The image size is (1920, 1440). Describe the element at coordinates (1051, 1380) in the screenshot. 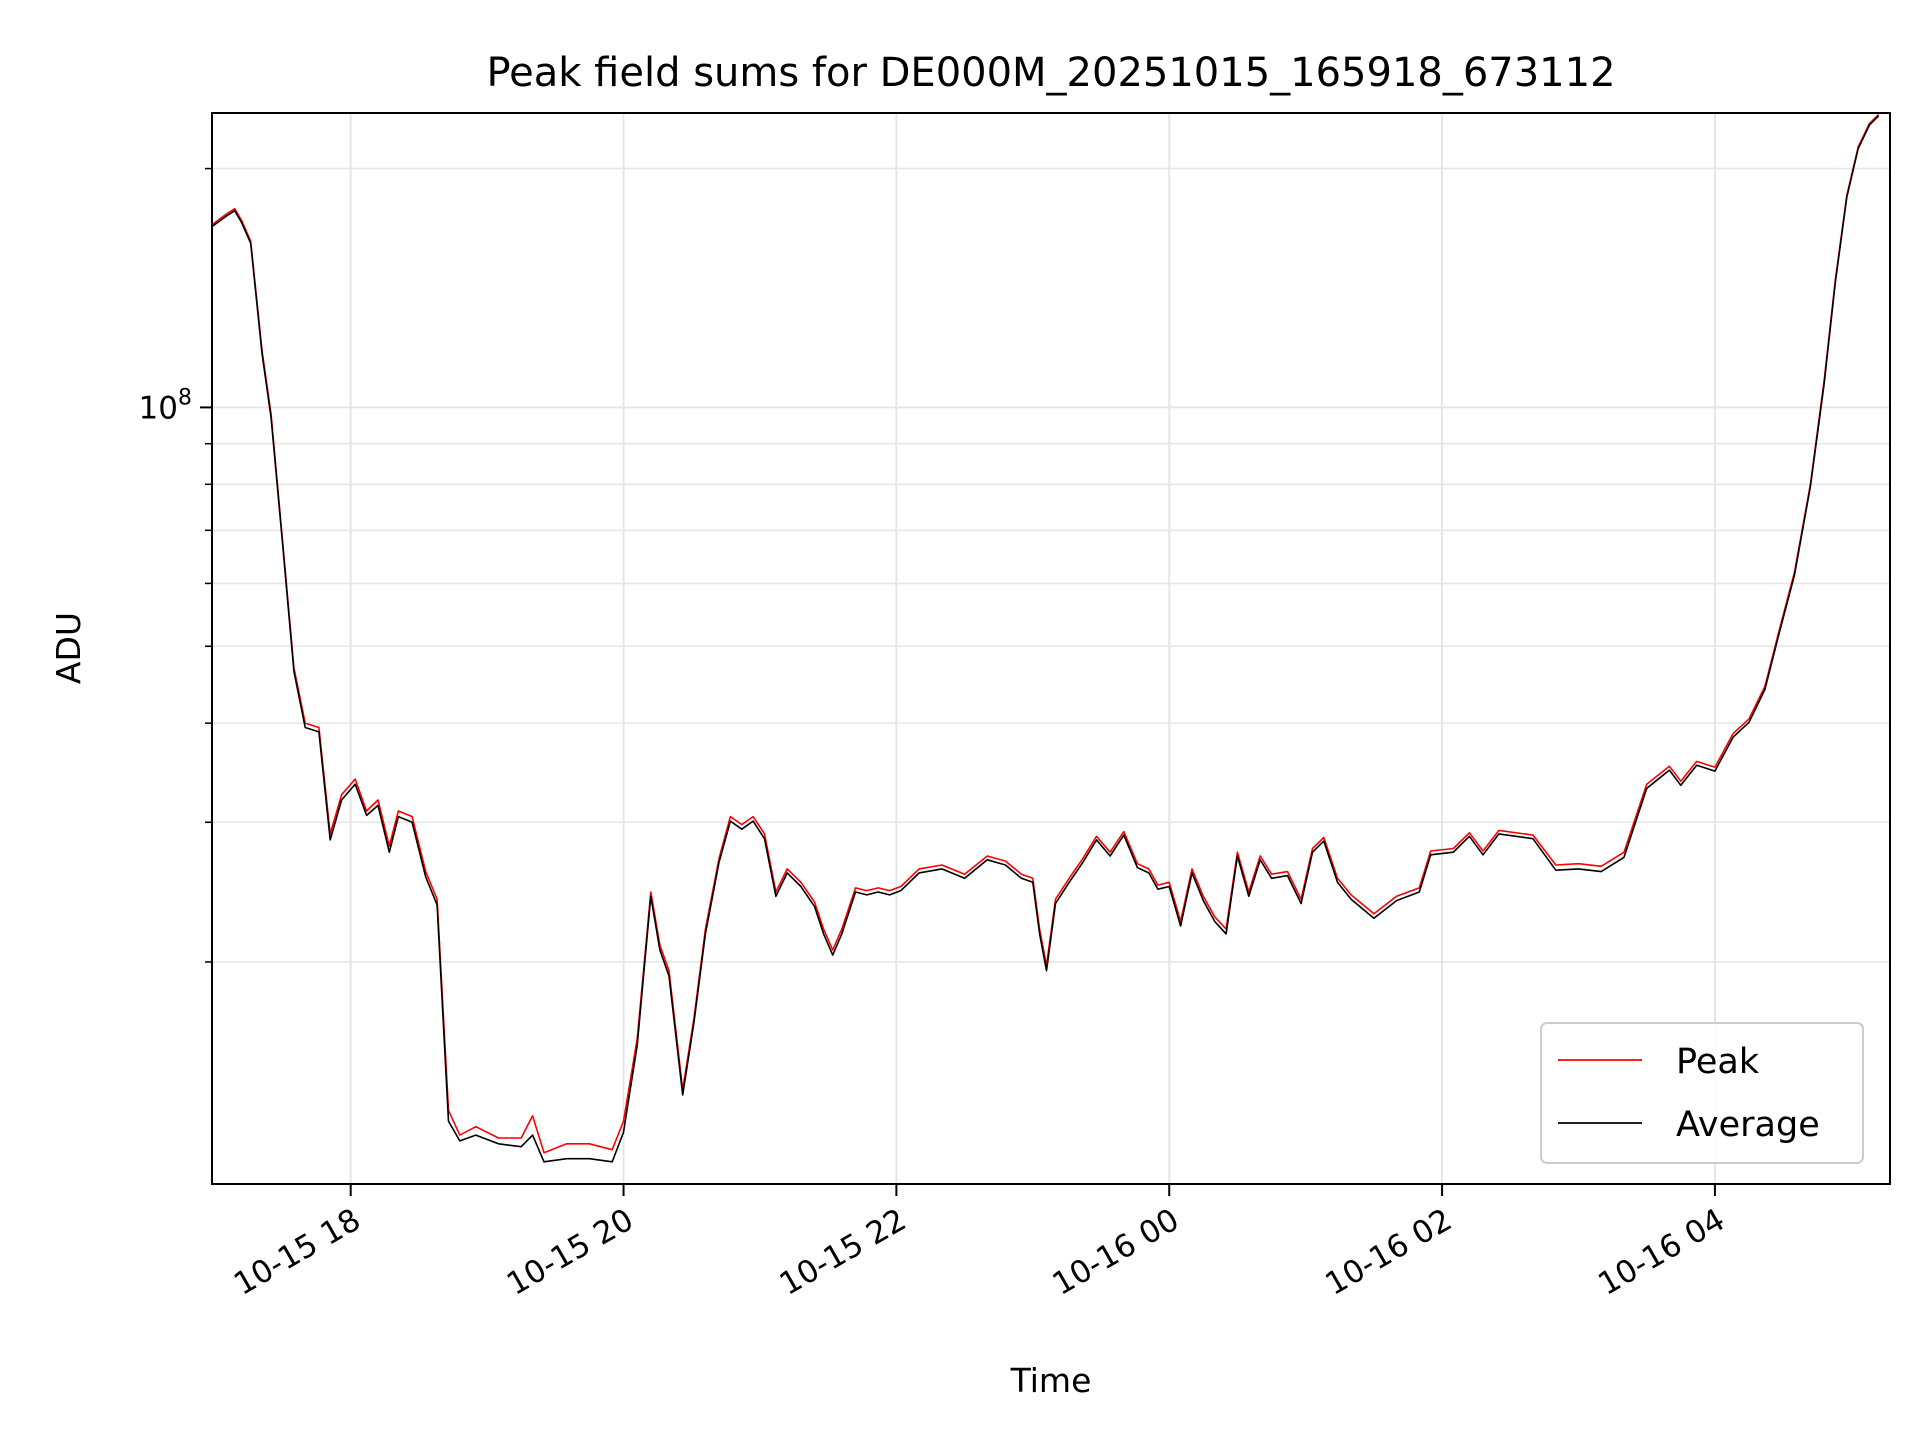

I see `x-axis-label: Time` at that location.